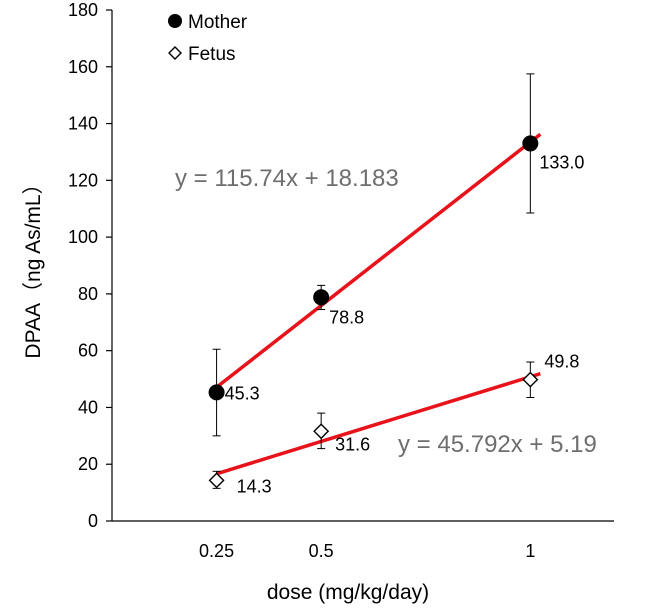 This screenshot has width=669, height=608. I want to click on y-axis-ticks: 0 20 40 60 80 100 120 140 160 180, so click(90, 265).